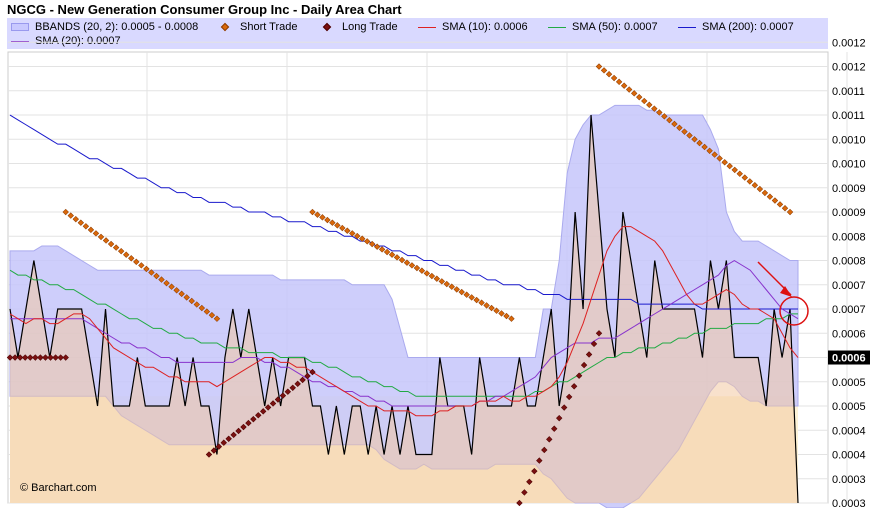 This screenshot has height=508, width=872. I want to click on legend-sma20: SMA (20): 0.0007, so click(66, 41).